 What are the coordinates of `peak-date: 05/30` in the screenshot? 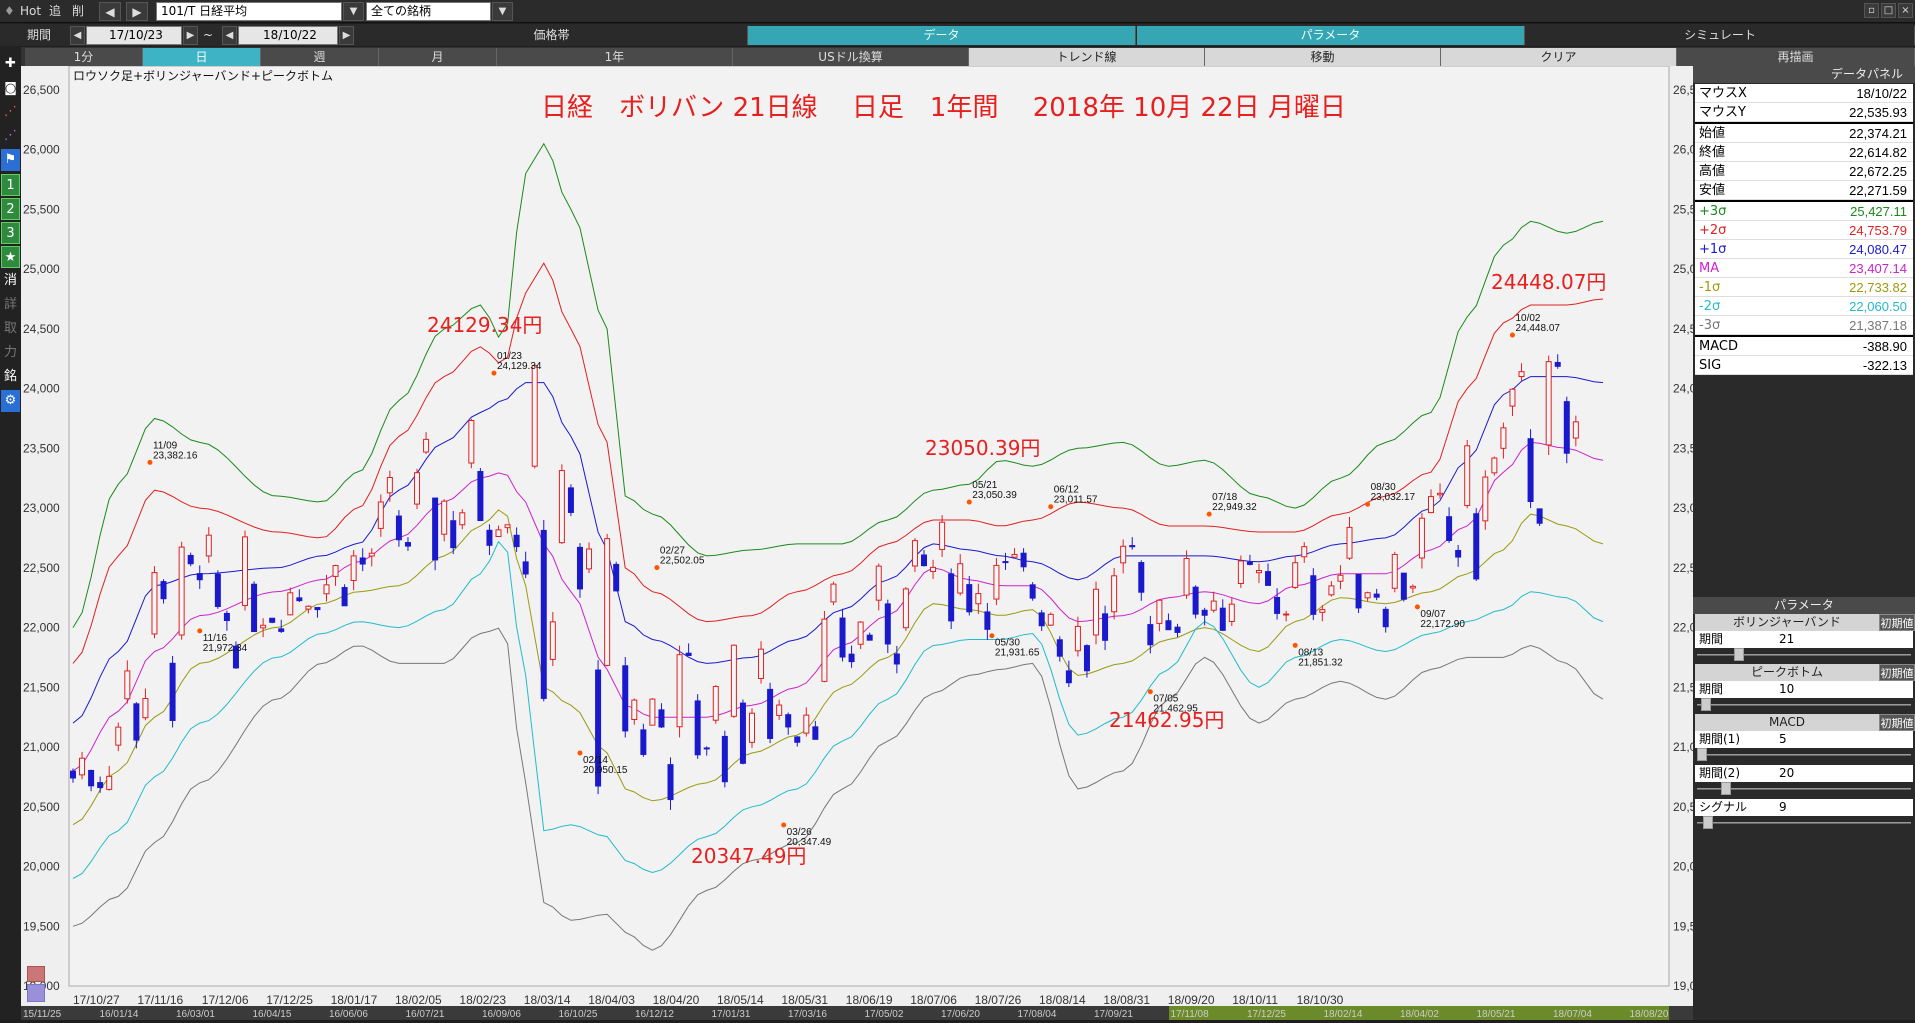 It's located at (1007, 643).